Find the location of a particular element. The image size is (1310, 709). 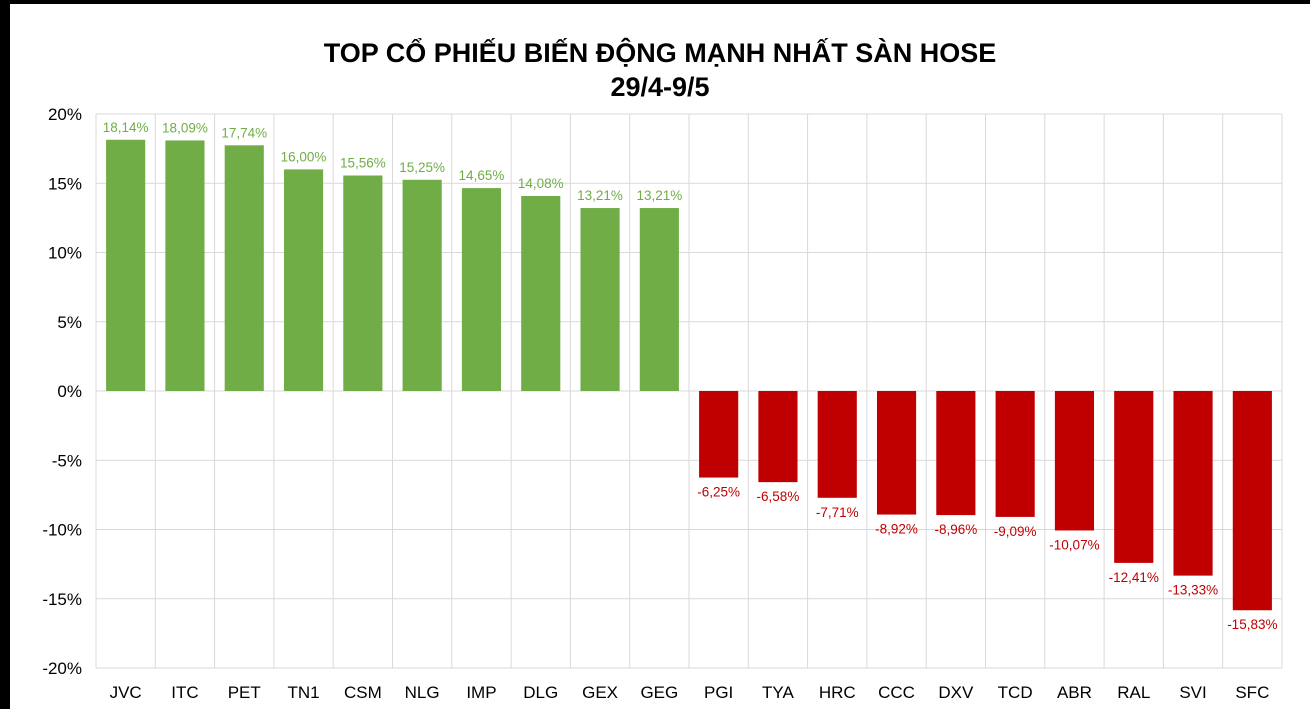

y-axis-tick-labels: 20% 15% 10% 5% 0% -5% -10% -15% -20% is located at coordinates (62, 391).